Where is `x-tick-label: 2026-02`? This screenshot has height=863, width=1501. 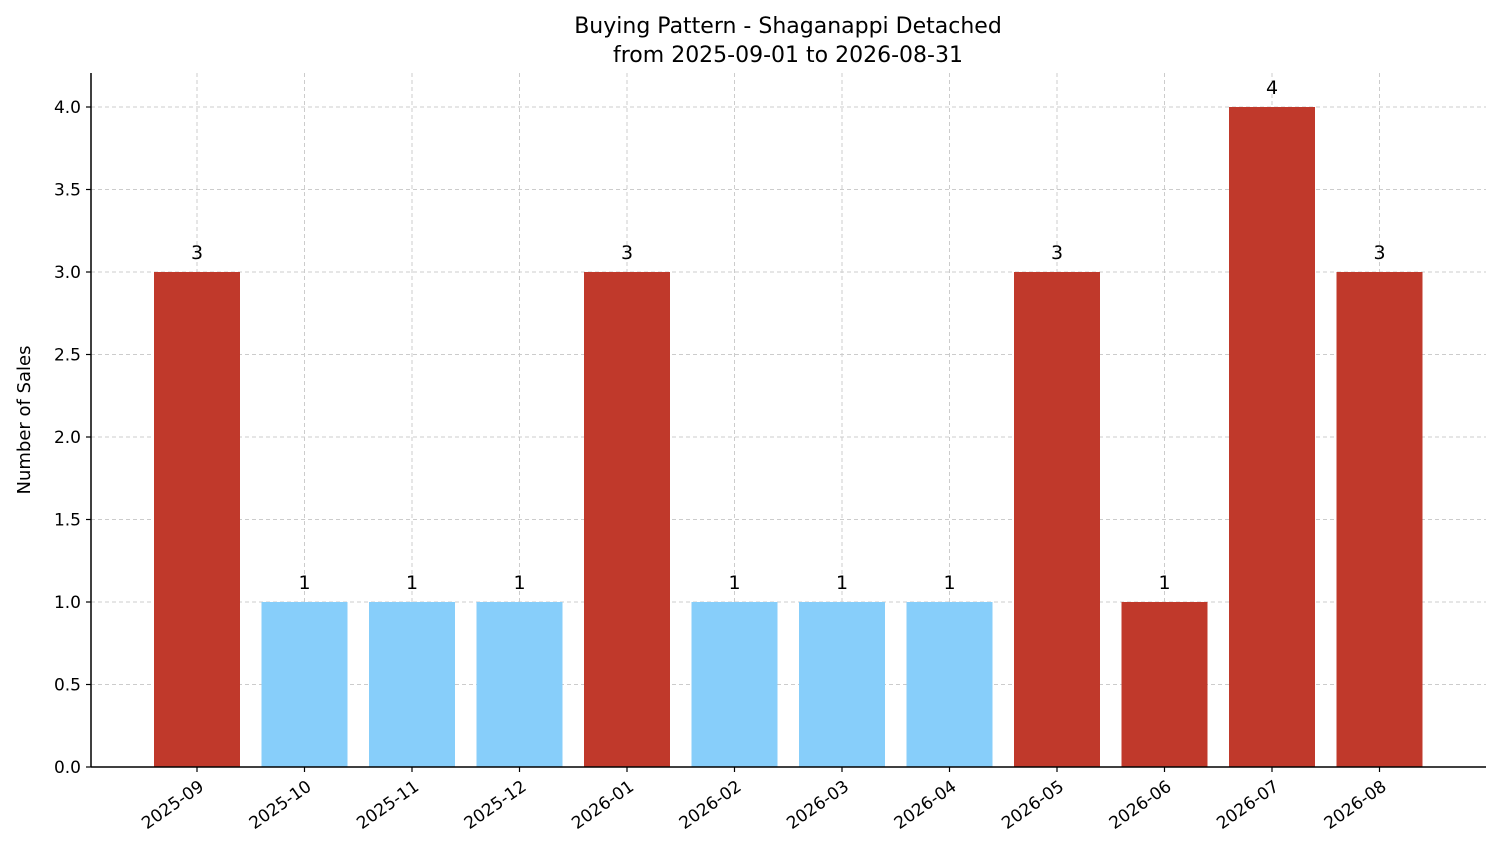 x-tick-label: 2026-02 is located at coordinates (711, 805).